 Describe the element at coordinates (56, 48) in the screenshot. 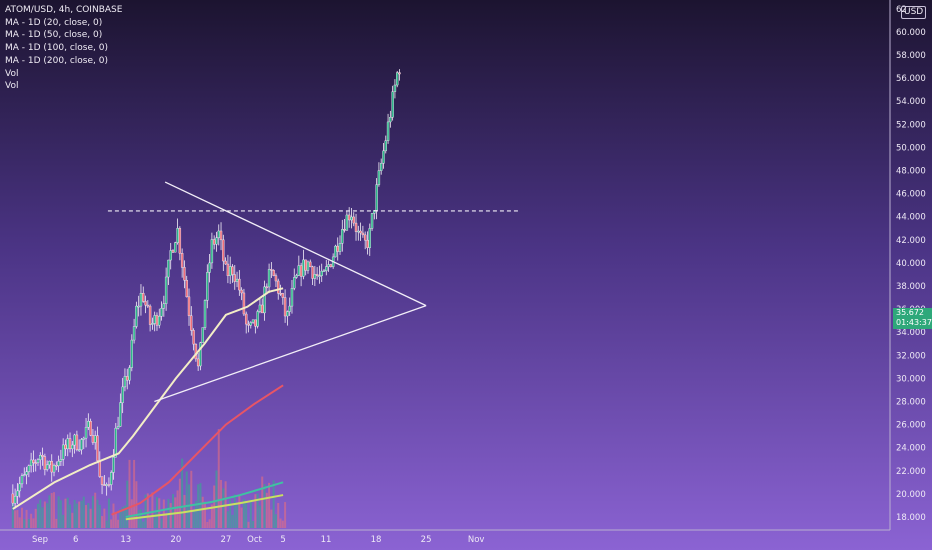

I see `legend-ma100: MA - 1D (100, close, 0)` at that location.